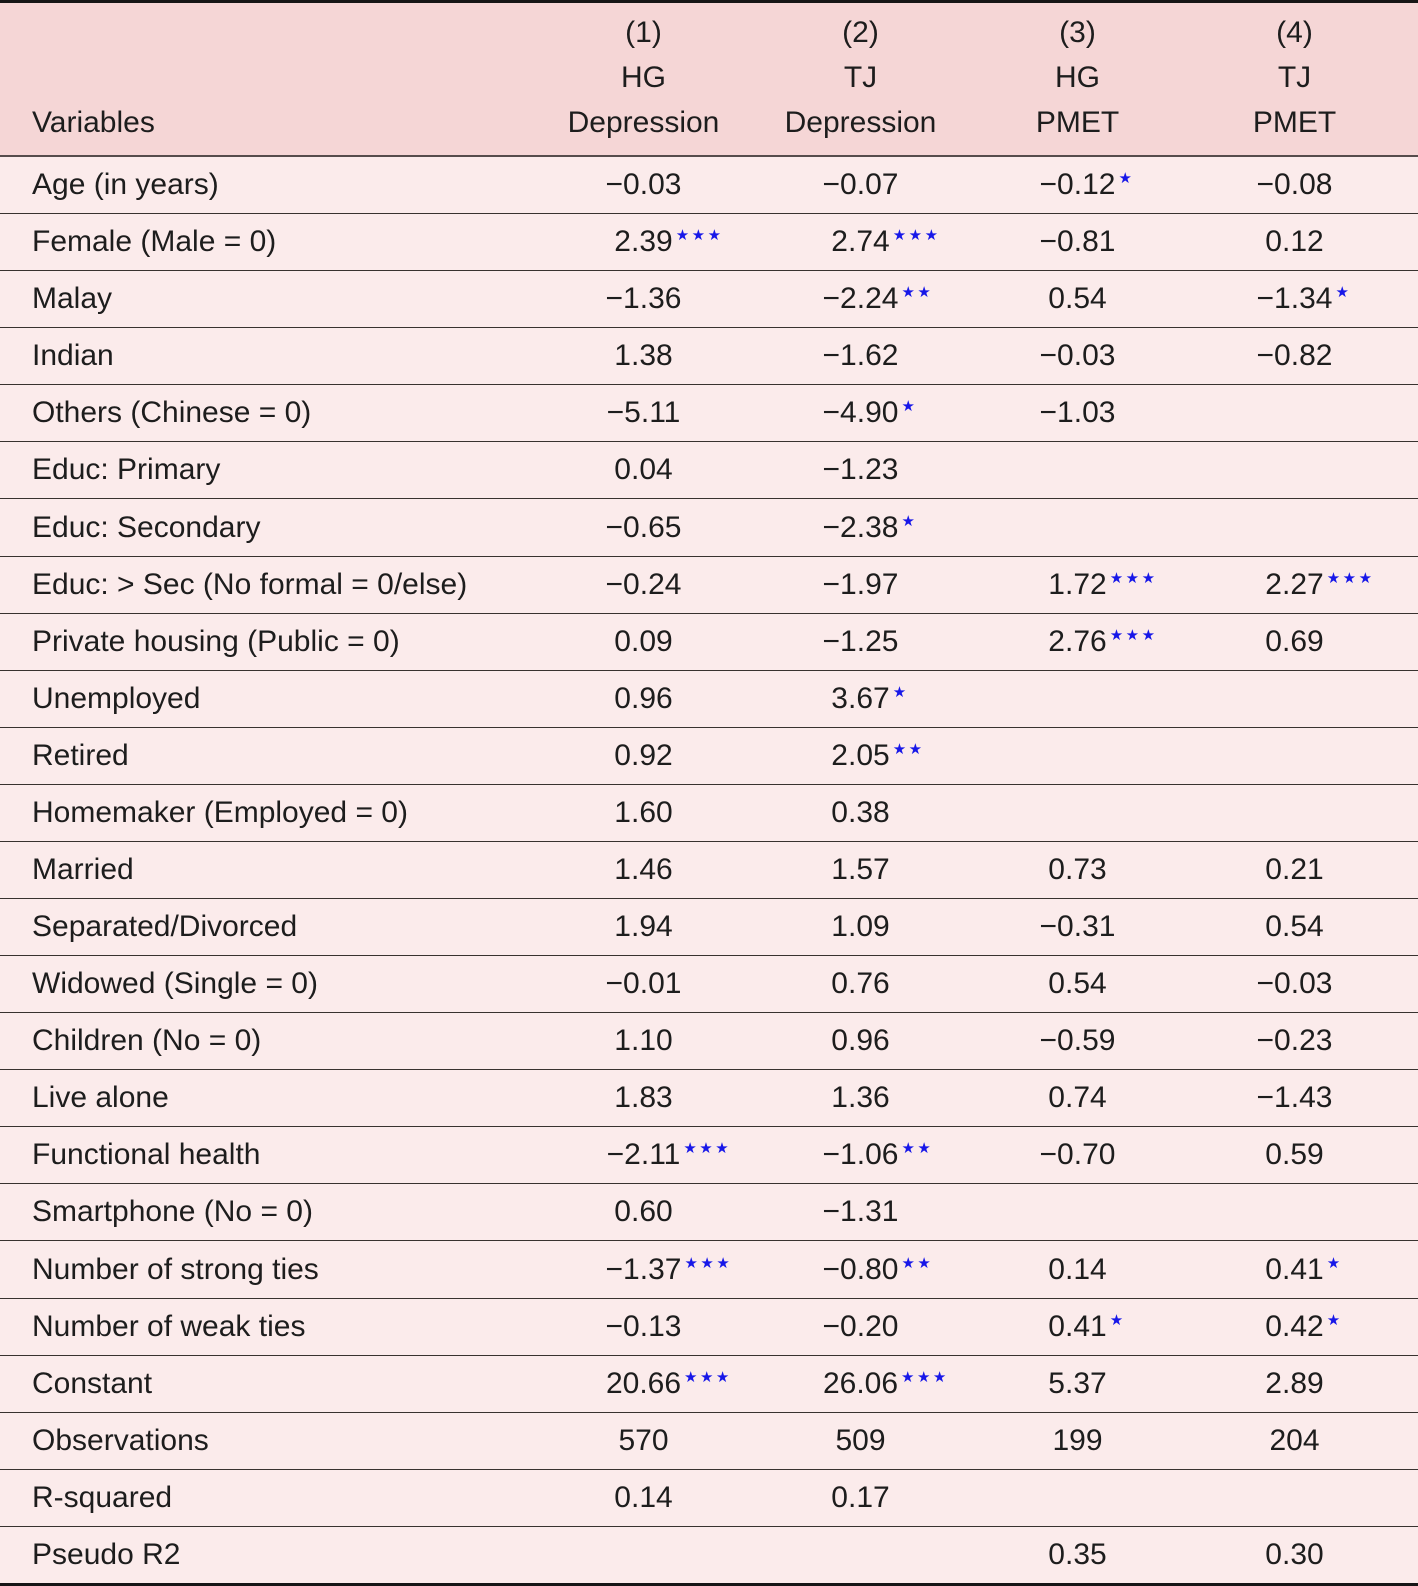 Image resolution: width=1418 pixels, height=1586 pixels. Describe the element at coordinates (860, 698) in the screenshot. I see `coefficient-value: 3.67` at that location.